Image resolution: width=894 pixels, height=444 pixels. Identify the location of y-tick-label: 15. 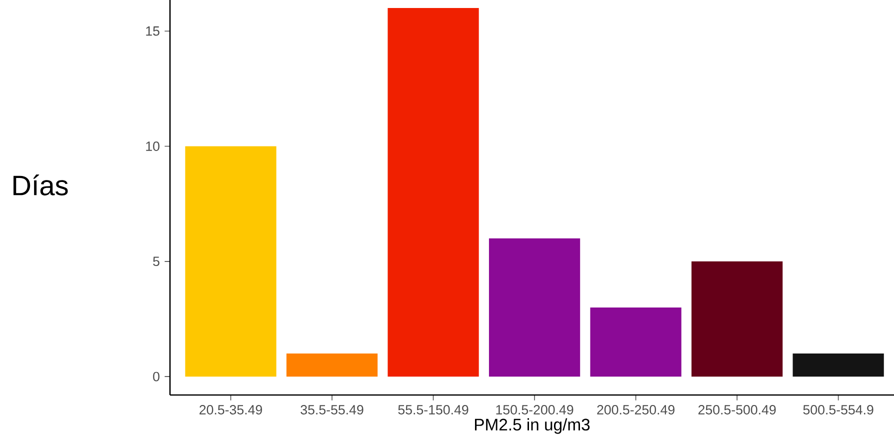
(153, 31).